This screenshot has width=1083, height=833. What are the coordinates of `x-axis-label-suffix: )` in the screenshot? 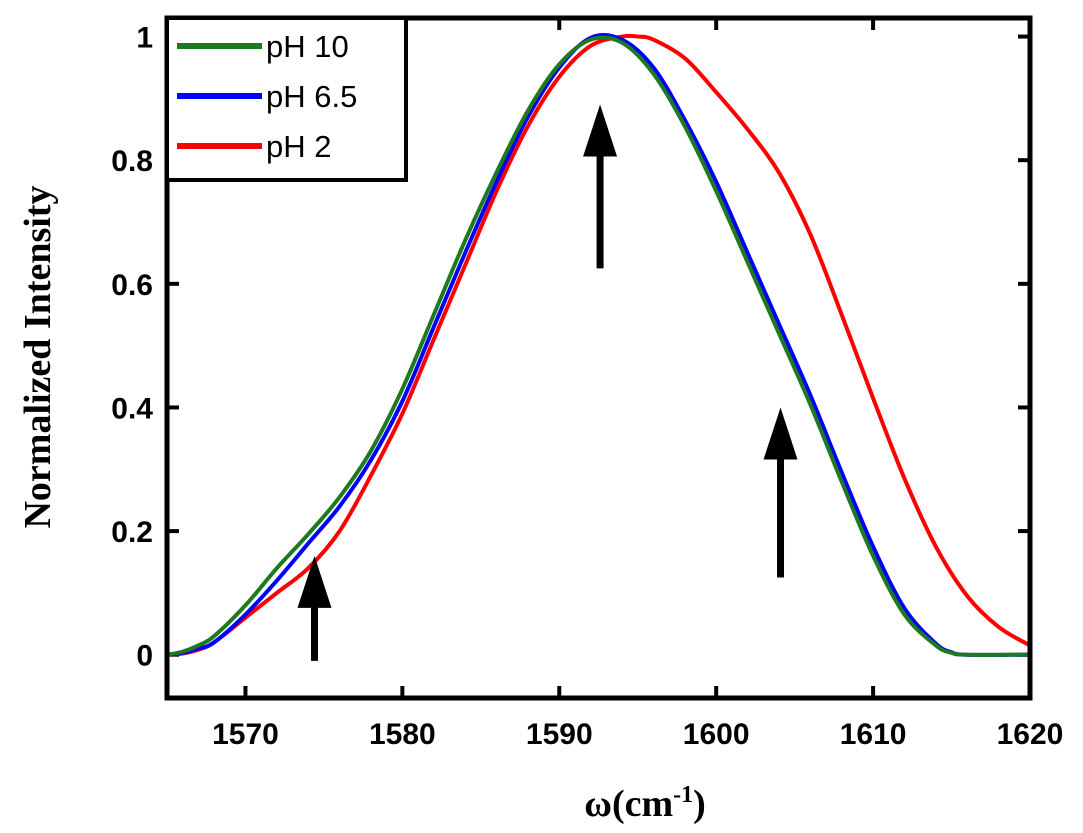 It's located at (699, 804).